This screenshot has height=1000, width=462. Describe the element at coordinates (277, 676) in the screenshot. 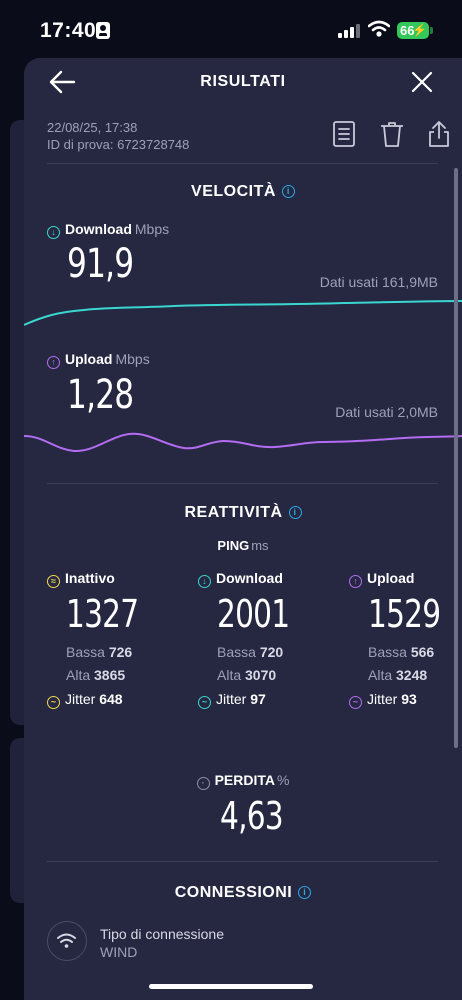

I see `download-high: Alta 3070` at that location.